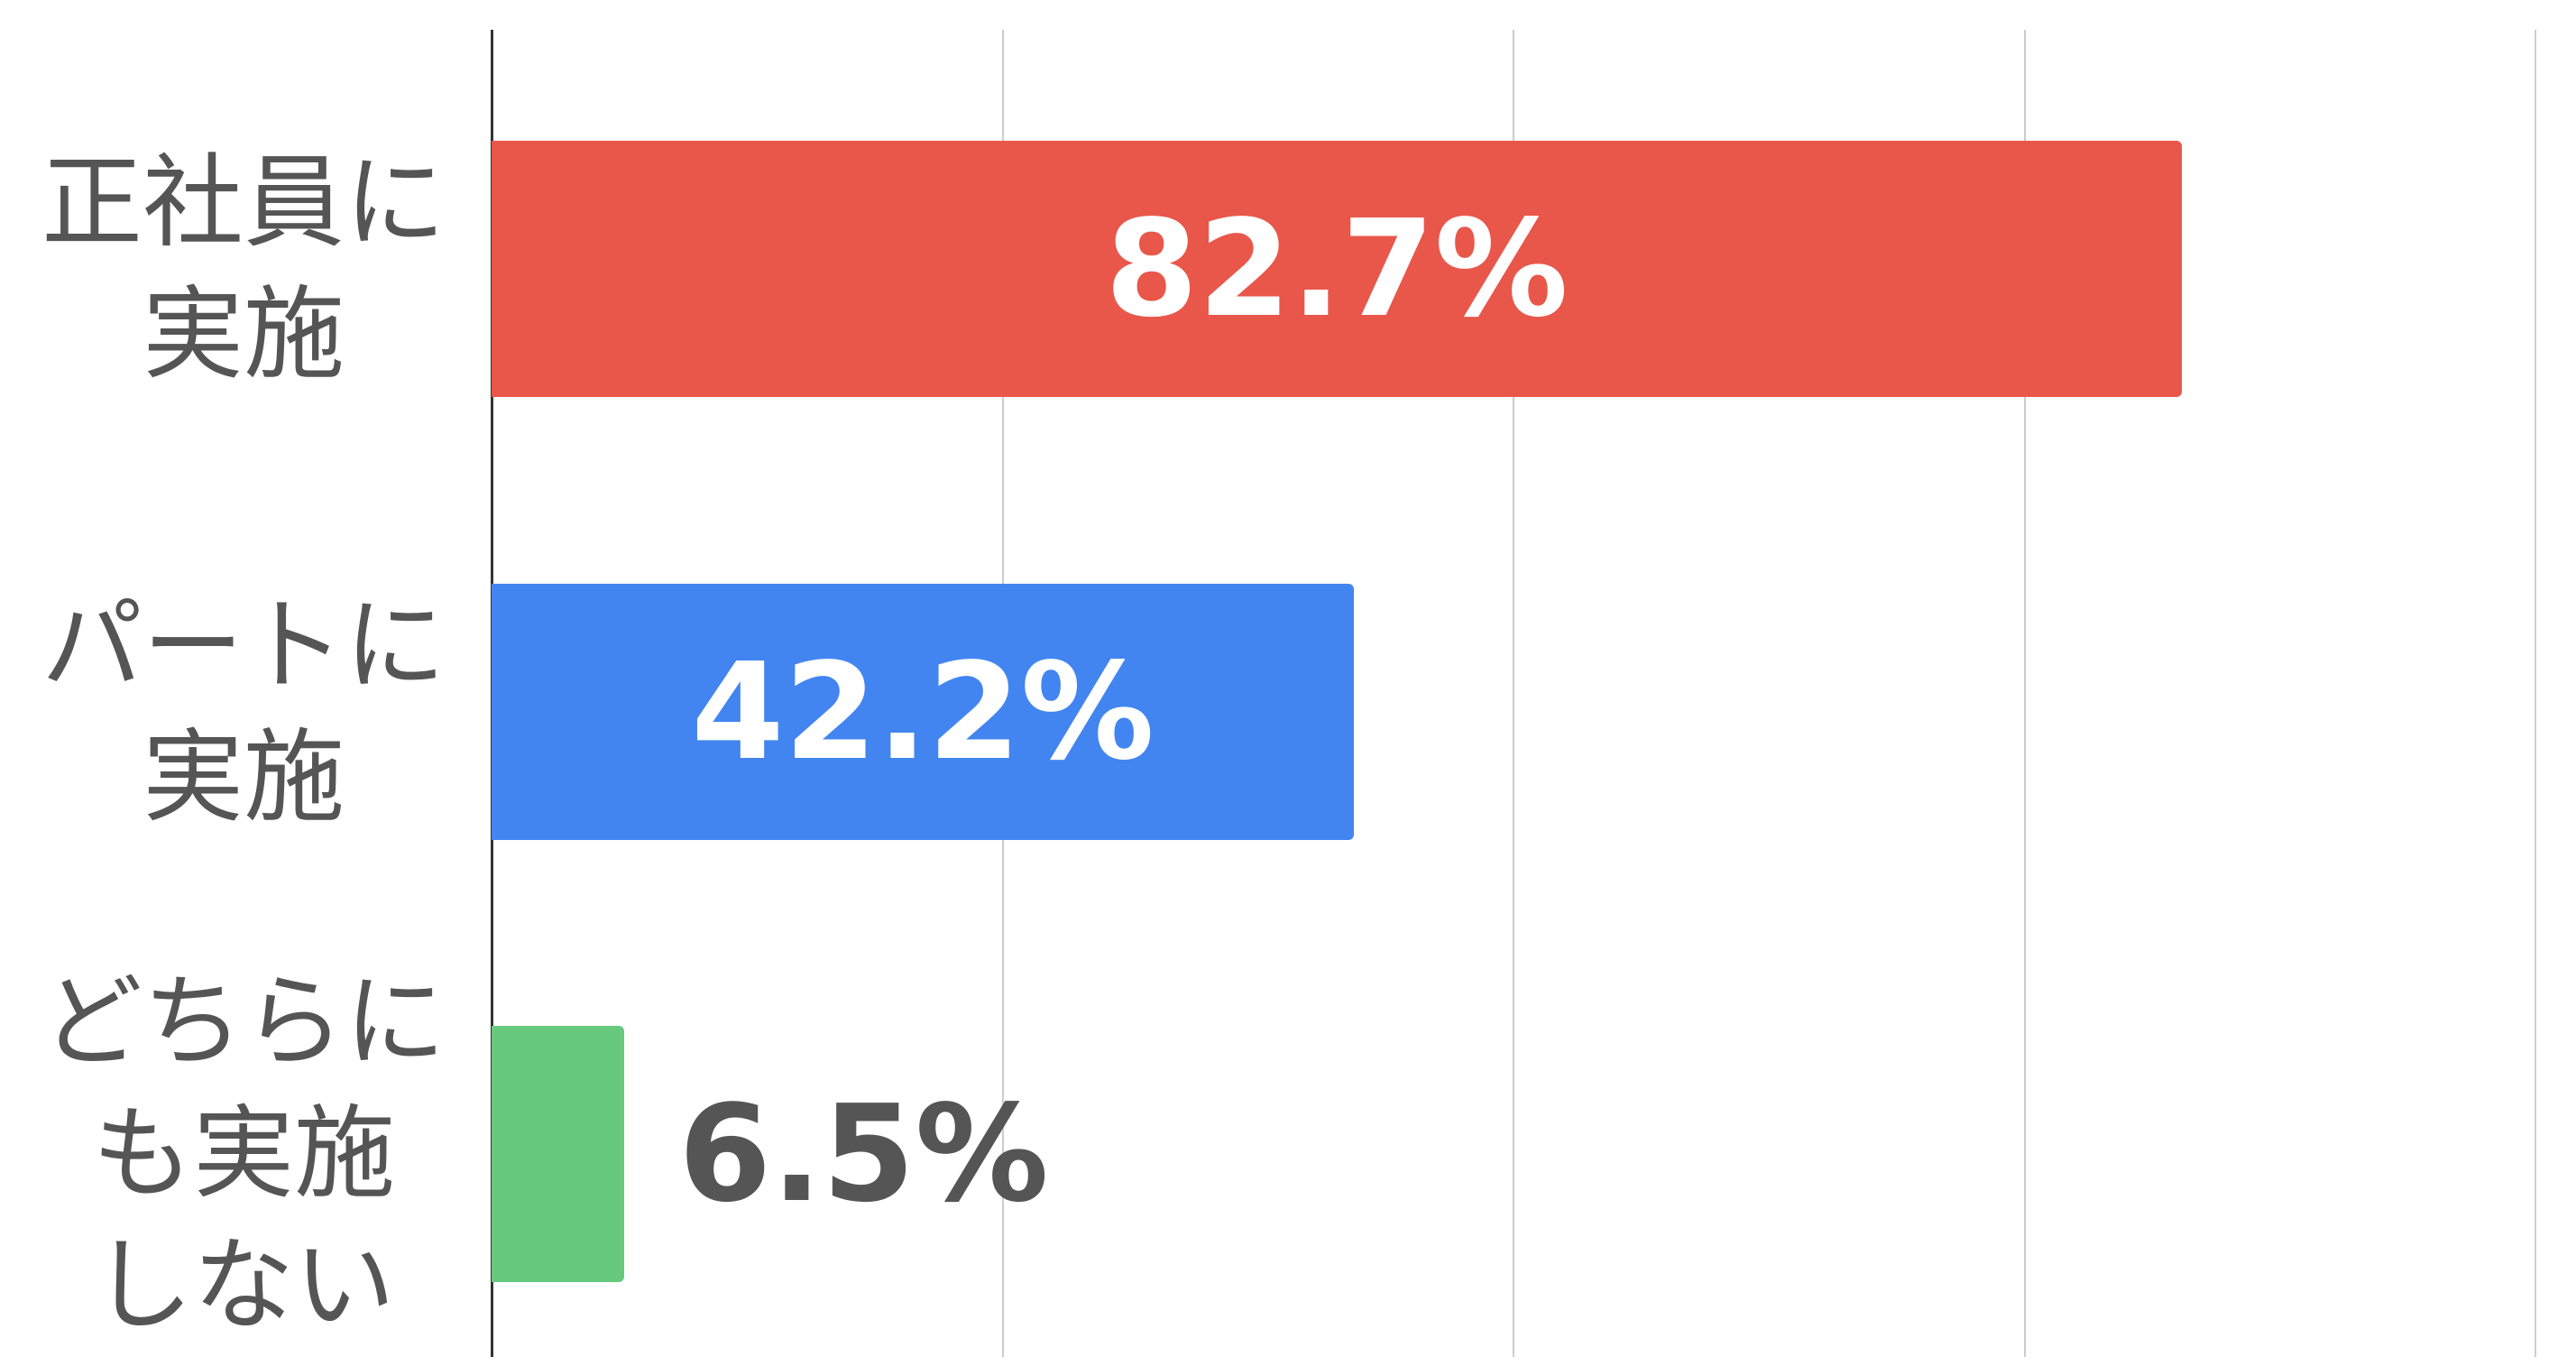 This screenshot has width=2576, height=1366. Describe the element at coordinates (243, 1153) in the screenshot. I see `y-tick-label: どちらに も実施 しない` at that location.